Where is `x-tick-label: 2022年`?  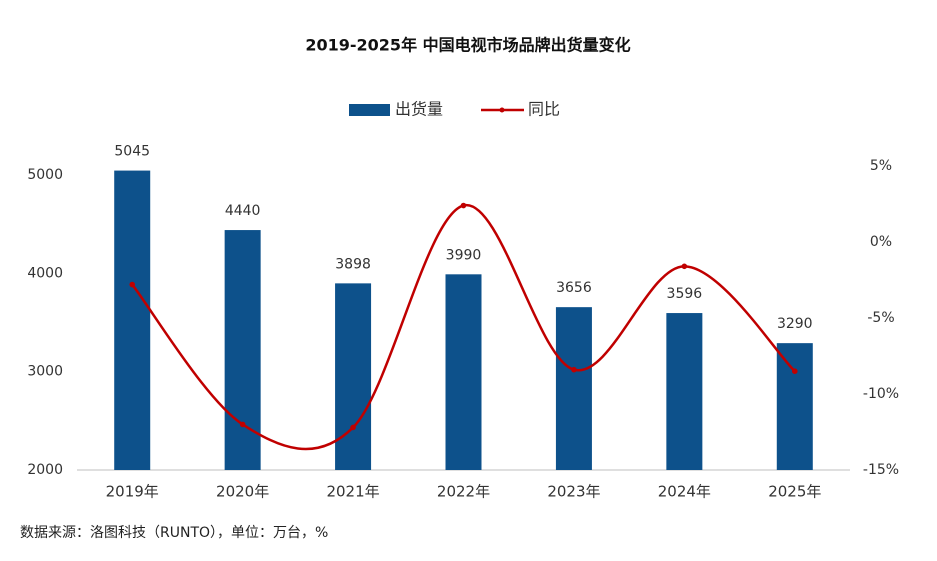 x-tick-label: 2022年 is located at coordinates (463, 492).